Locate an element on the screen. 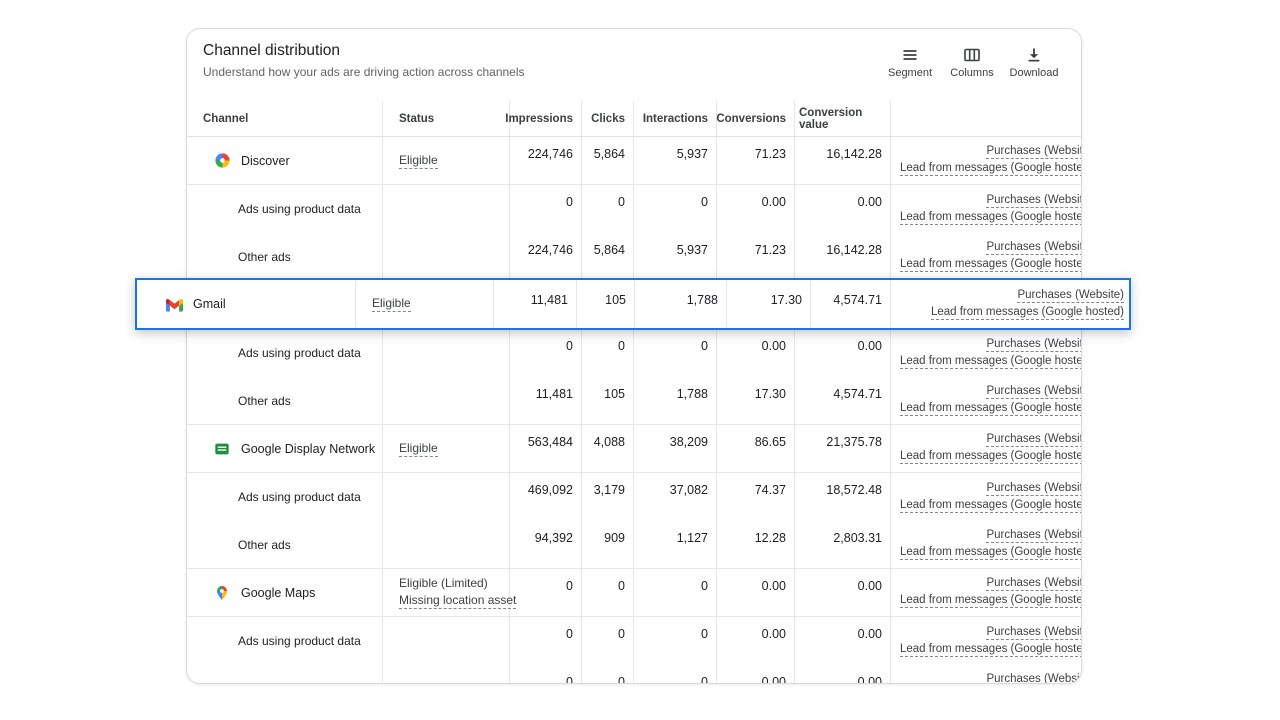  column-header-interactions: Interactions is located at coordinates (675, 118).